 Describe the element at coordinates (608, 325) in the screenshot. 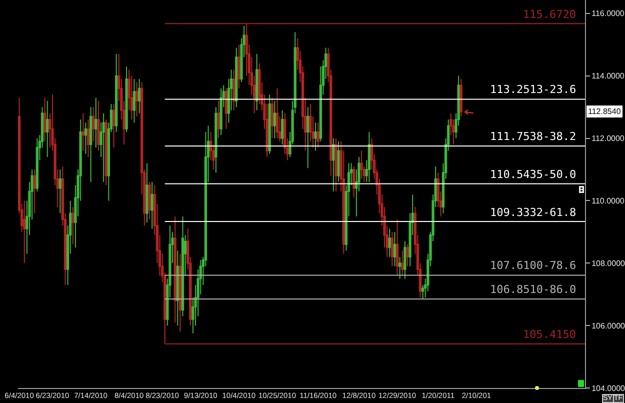

I see `y-tick-label: 106.0000` at that location.